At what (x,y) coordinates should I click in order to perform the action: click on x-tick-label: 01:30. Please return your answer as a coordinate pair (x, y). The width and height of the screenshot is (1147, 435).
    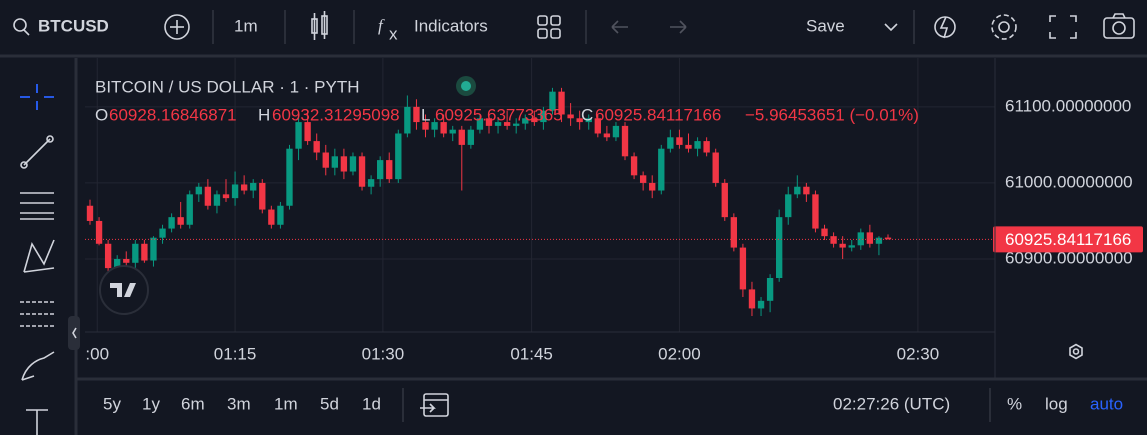
    Looking at the image, I should click on (383, 353).